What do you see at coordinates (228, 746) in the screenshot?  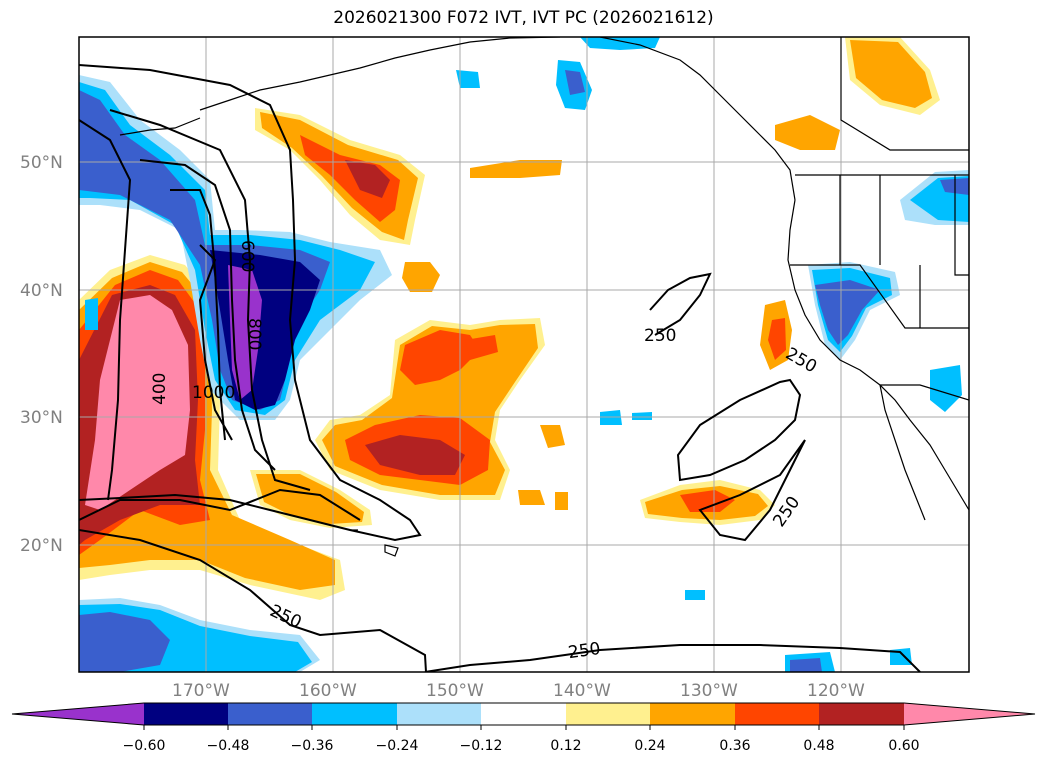 I see `colorbar-tick-label: −0.48` at bounding box center [228, 746].